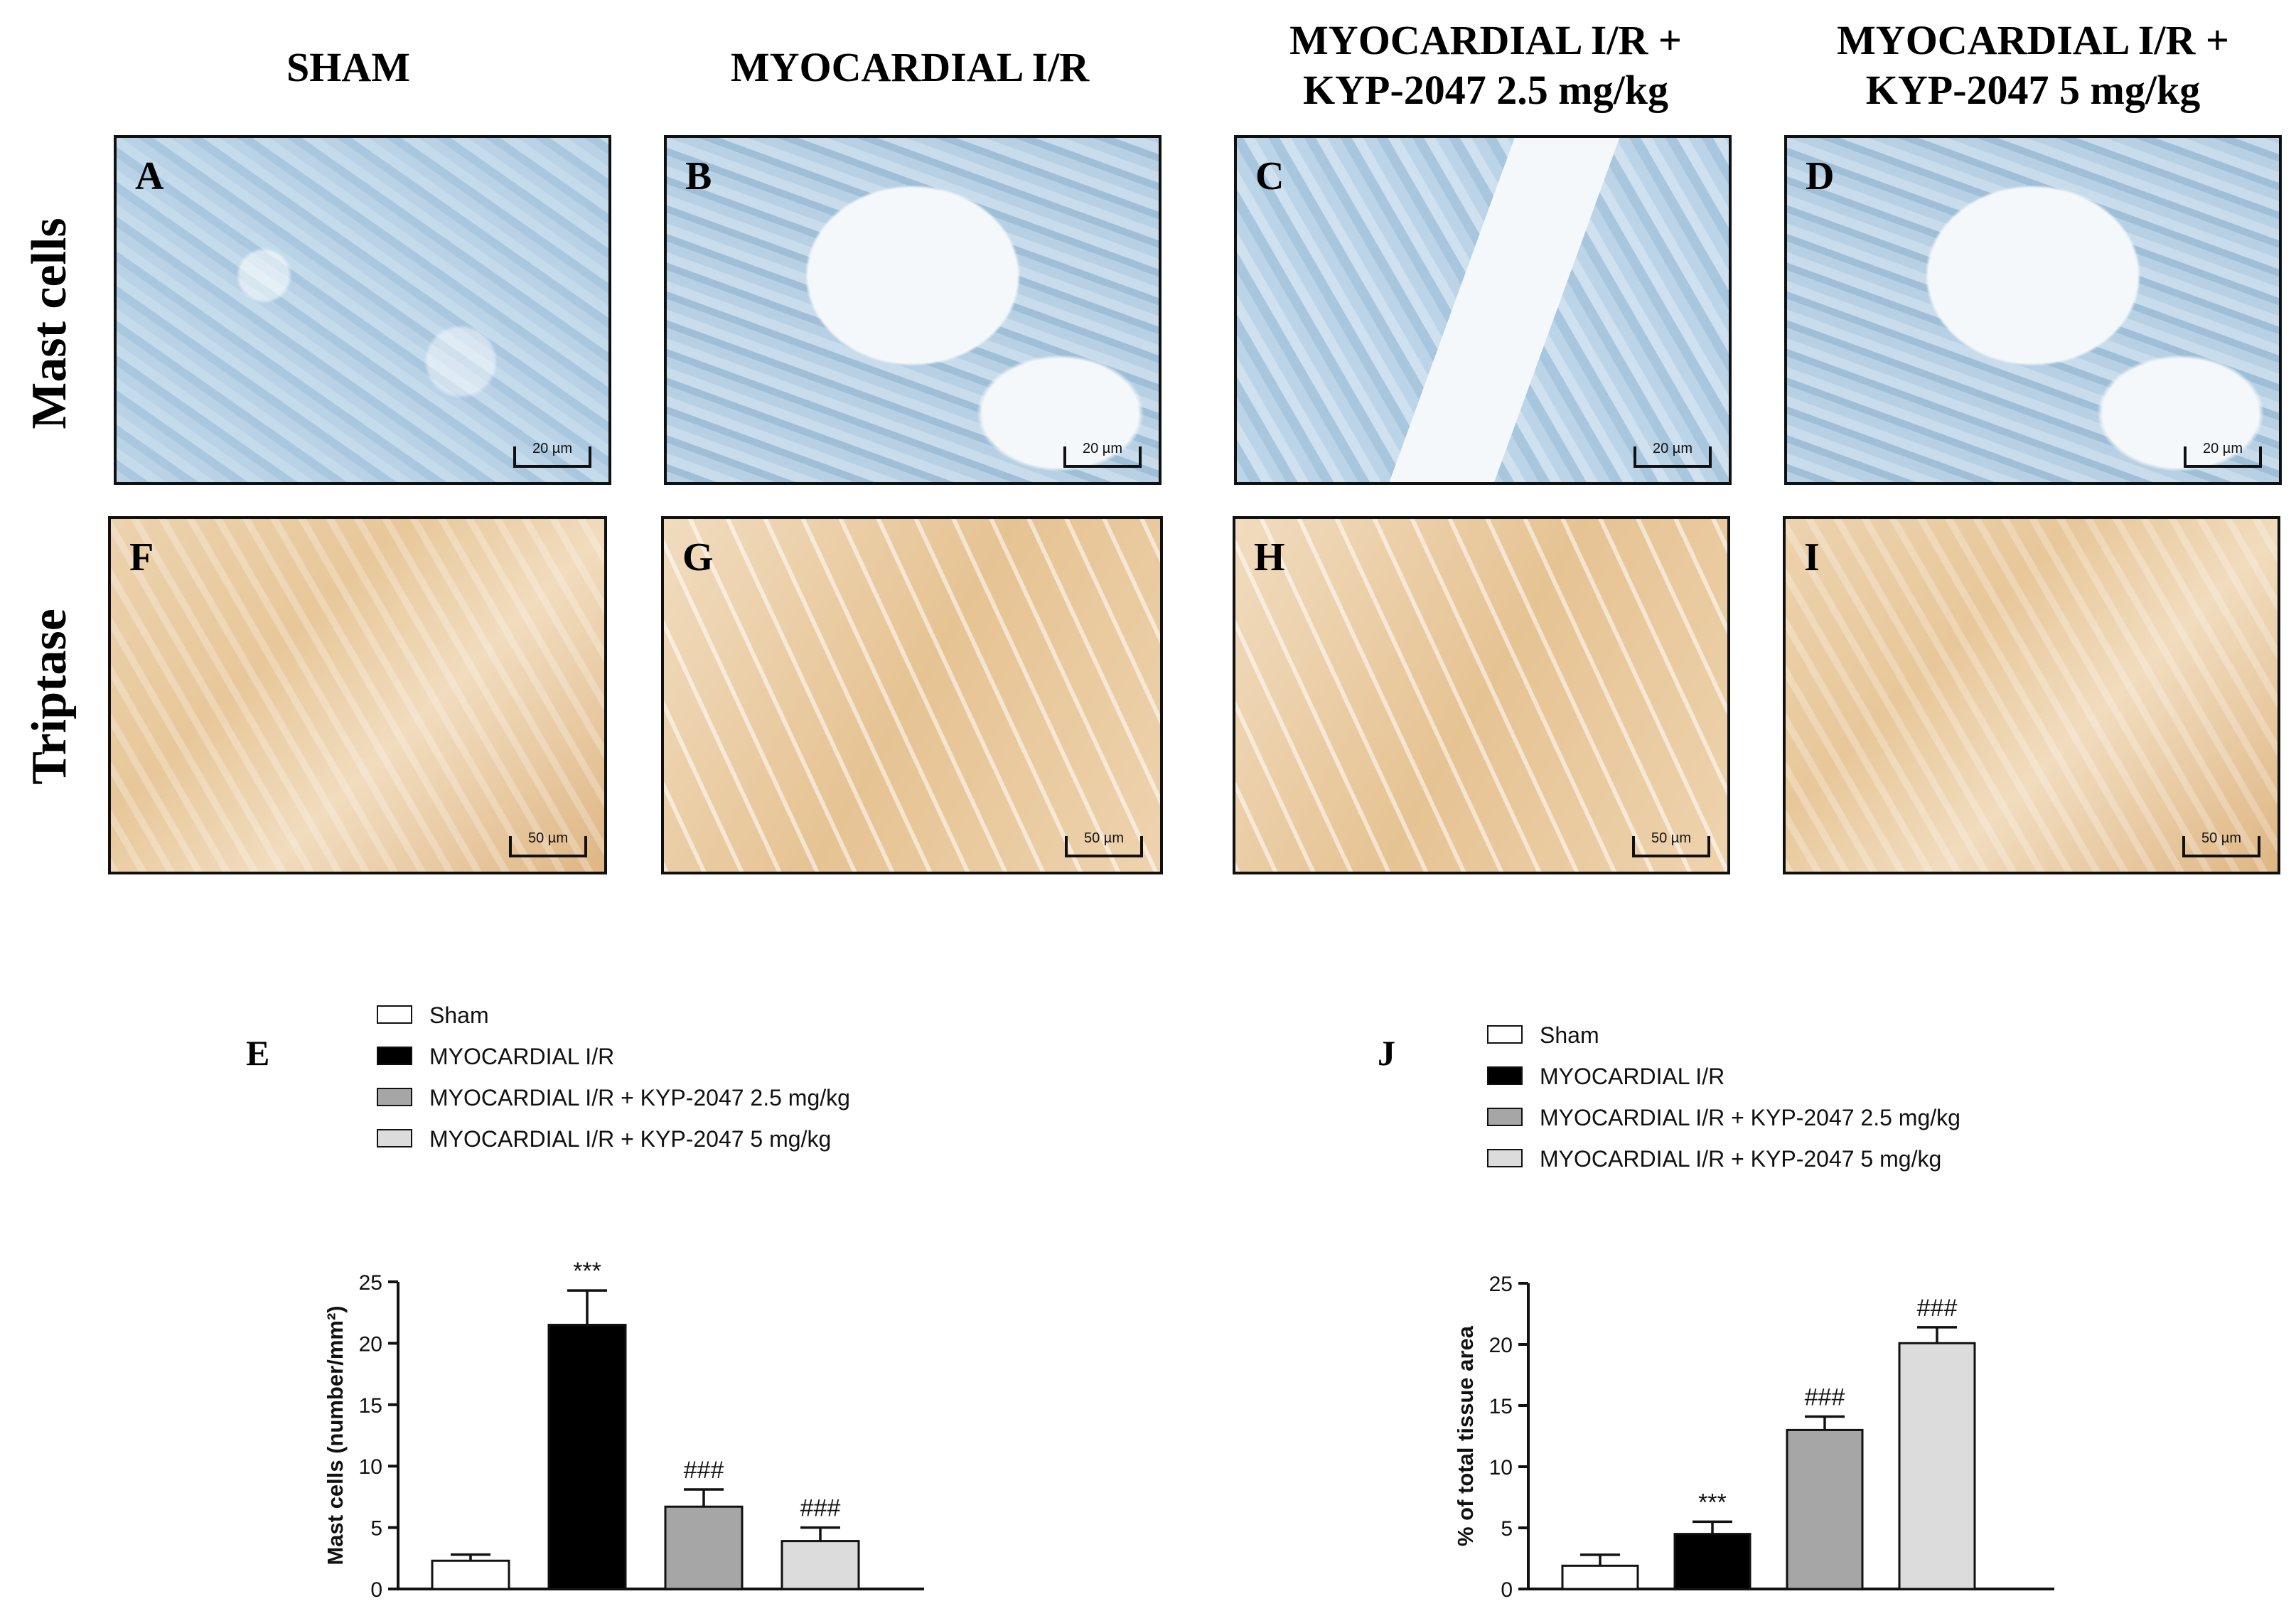 The image size is (2296, 1616). I want to click on micrograph-g: G 50 µm, so click(912, 695).